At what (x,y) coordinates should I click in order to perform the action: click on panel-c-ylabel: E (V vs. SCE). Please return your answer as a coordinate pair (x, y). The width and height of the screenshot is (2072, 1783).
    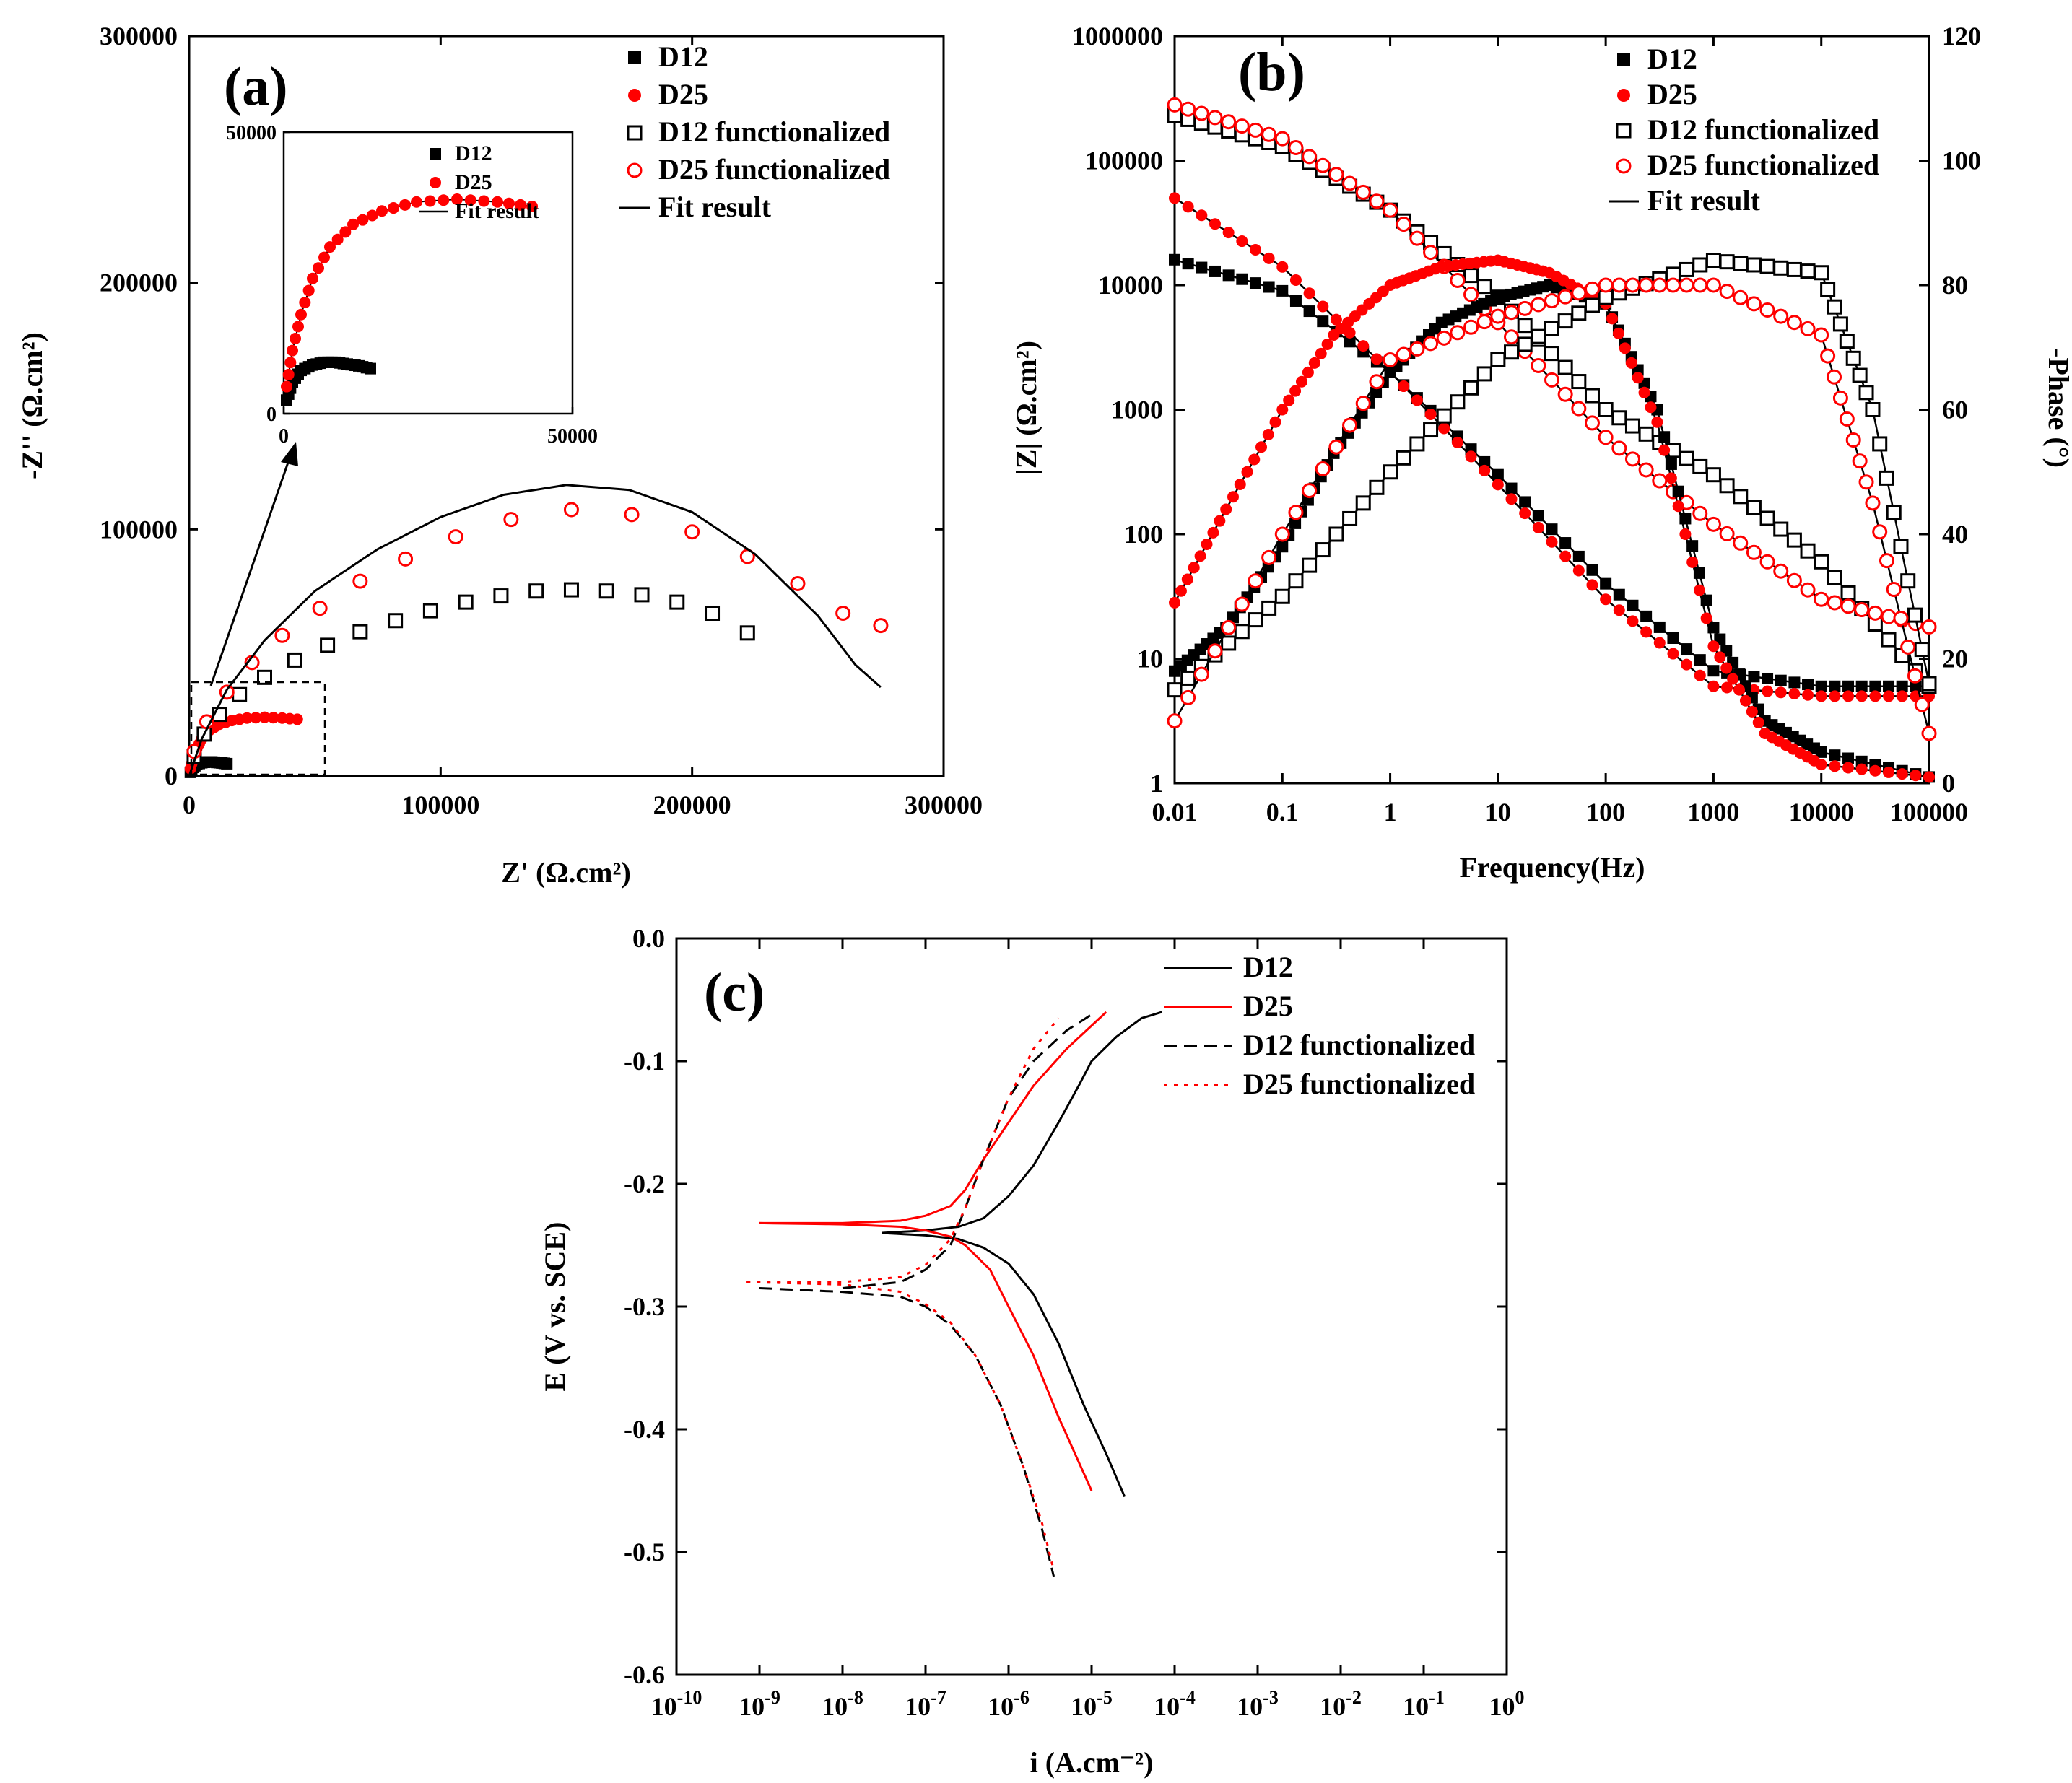
    Looking at the image, I should click on (555, 1307).